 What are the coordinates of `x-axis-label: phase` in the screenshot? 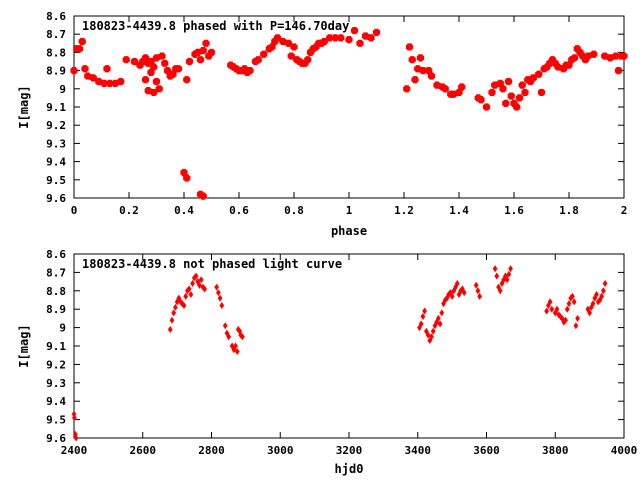 It's located at (349, 231).